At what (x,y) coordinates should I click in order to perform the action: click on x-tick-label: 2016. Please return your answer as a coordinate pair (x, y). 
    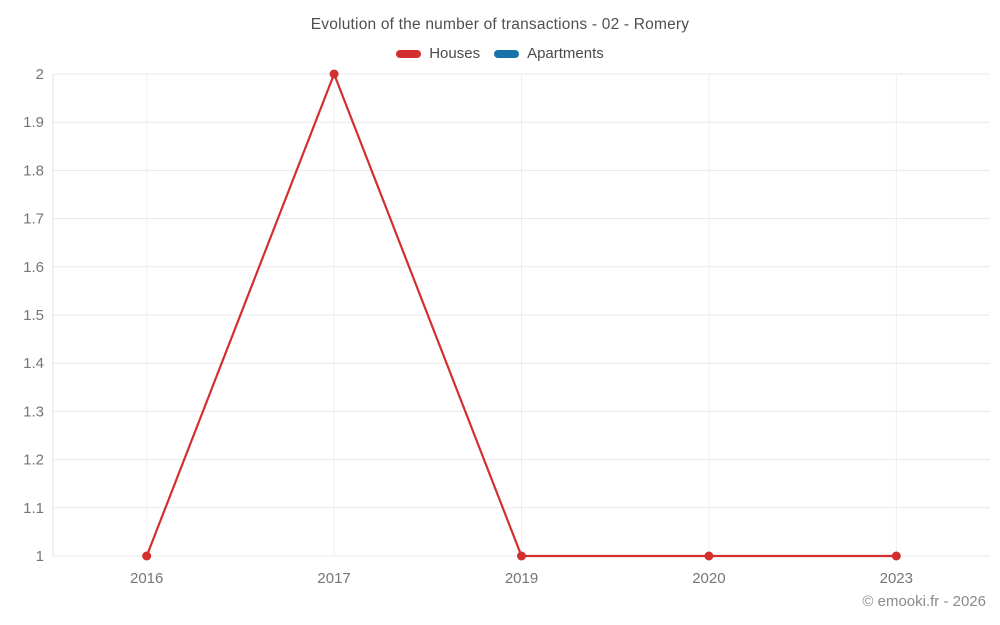
    Looking at the image, I should click on (146, 578).